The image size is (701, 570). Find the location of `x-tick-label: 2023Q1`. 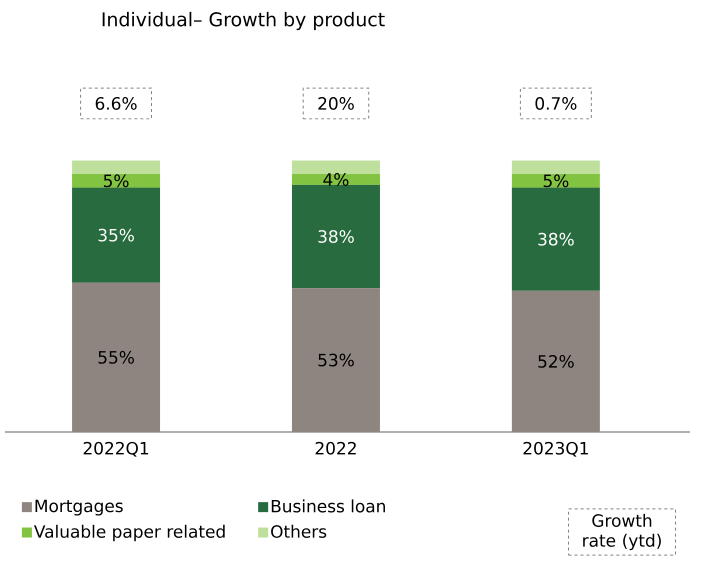

x-tick-label: 2023Q1 is located at coordinates (555, 449).